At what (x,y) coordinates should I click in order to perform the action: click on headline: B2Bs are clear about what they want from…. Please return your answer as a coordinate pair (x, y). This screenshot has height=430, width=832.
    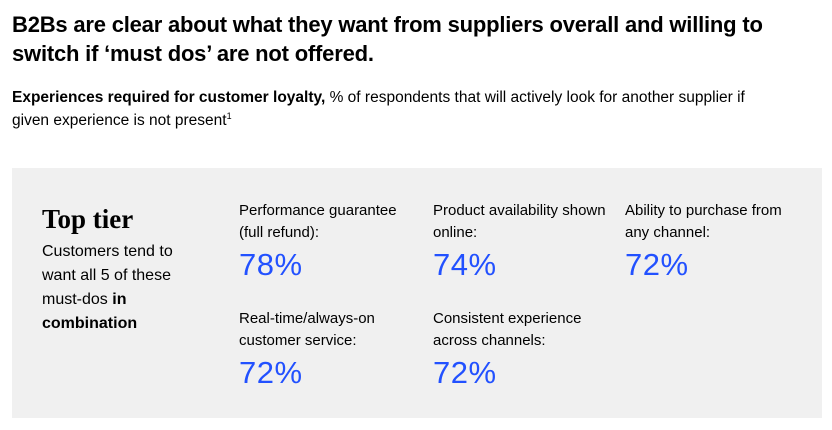
    Looking at the image, I should click on (387, 39).